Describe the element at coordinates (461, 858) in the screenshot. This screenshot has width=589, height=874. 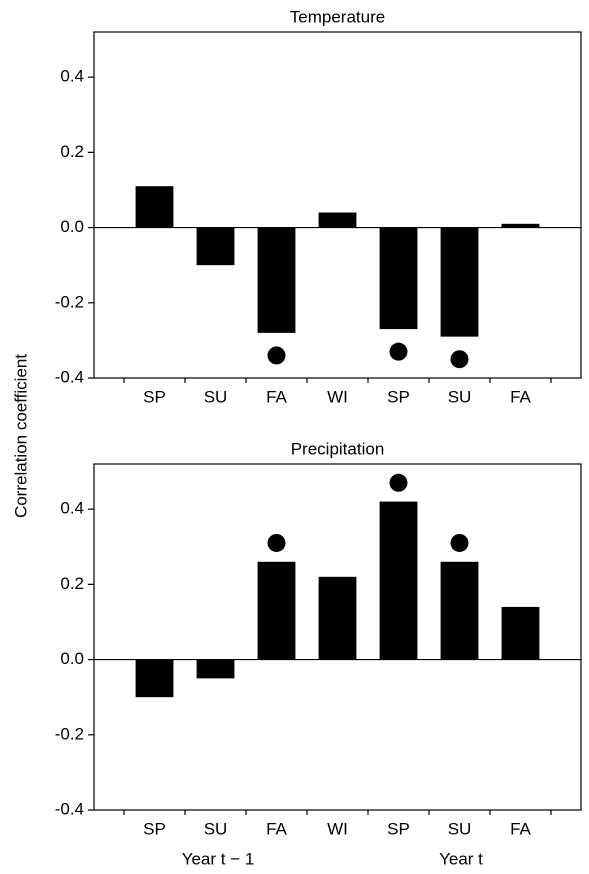
I see `x-group-label: Year t` at that location.